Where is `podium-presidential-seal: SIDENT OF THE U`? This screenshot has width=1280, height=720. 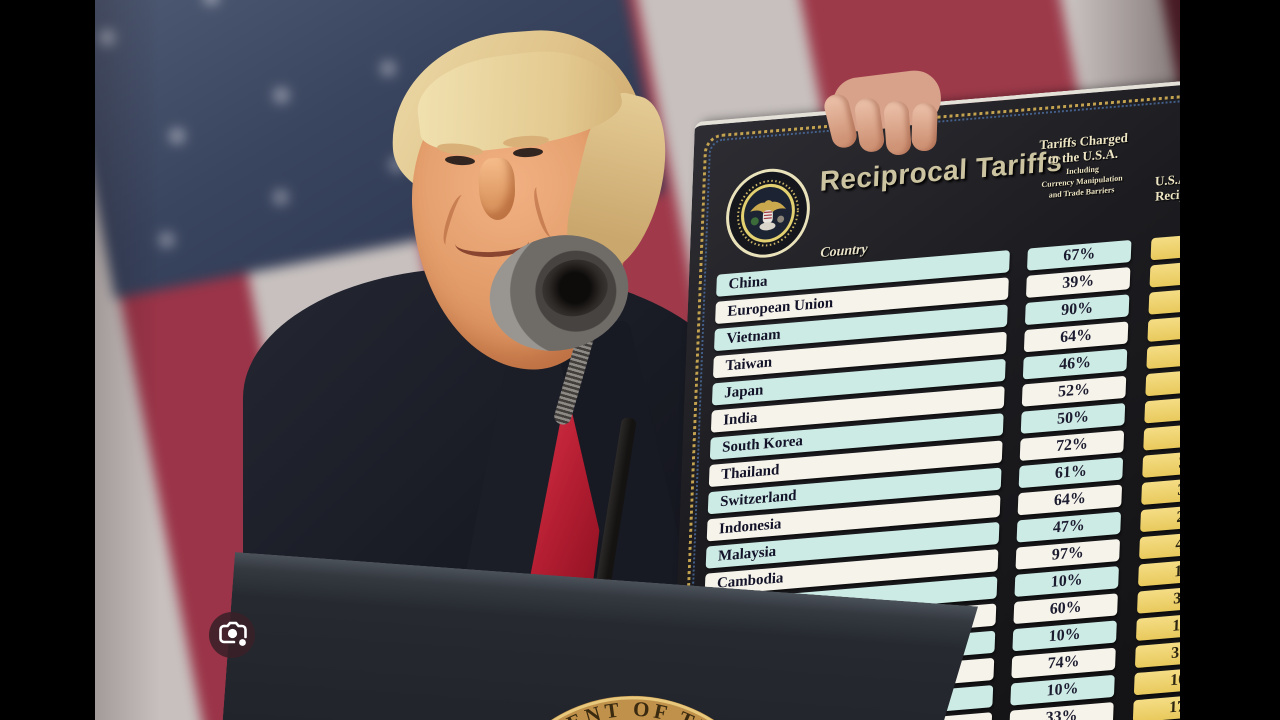 podium-presidential-seal: SIDENT OF THE U is located at coordinates (640, 692).